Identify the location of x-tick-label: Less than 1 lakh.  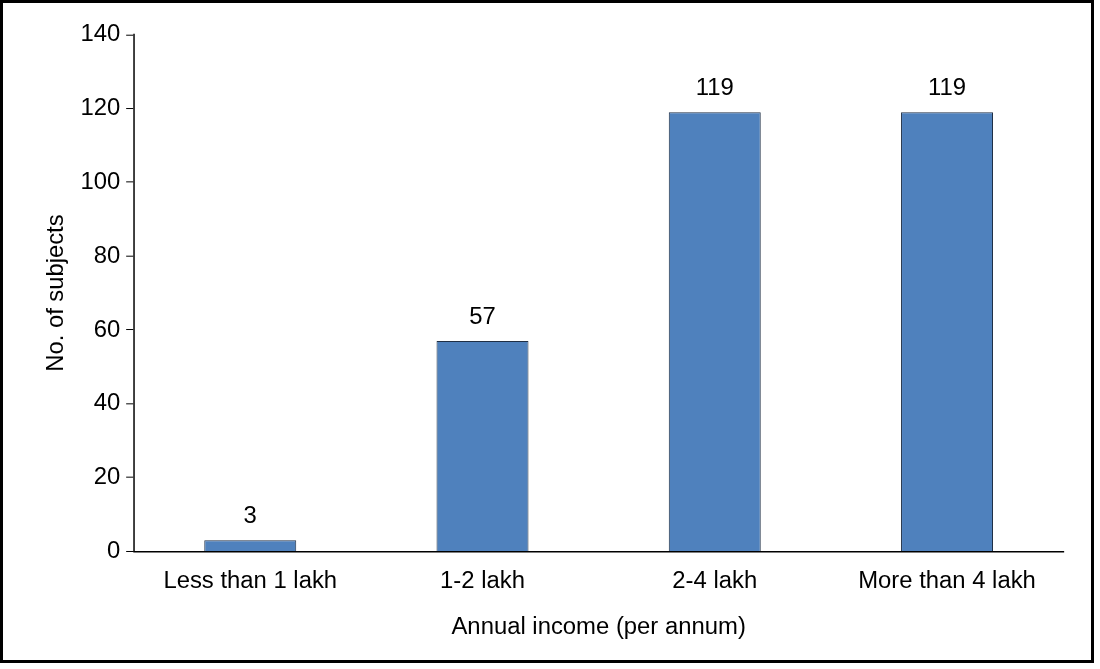
(250, 580).